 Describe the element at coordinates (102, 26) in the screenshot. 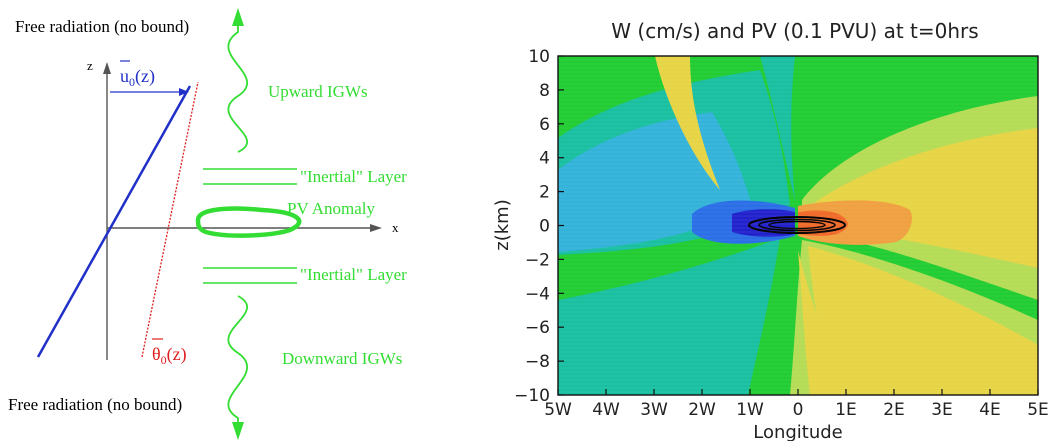

I see `top-caption: Free radiation (no bound)` at that location.